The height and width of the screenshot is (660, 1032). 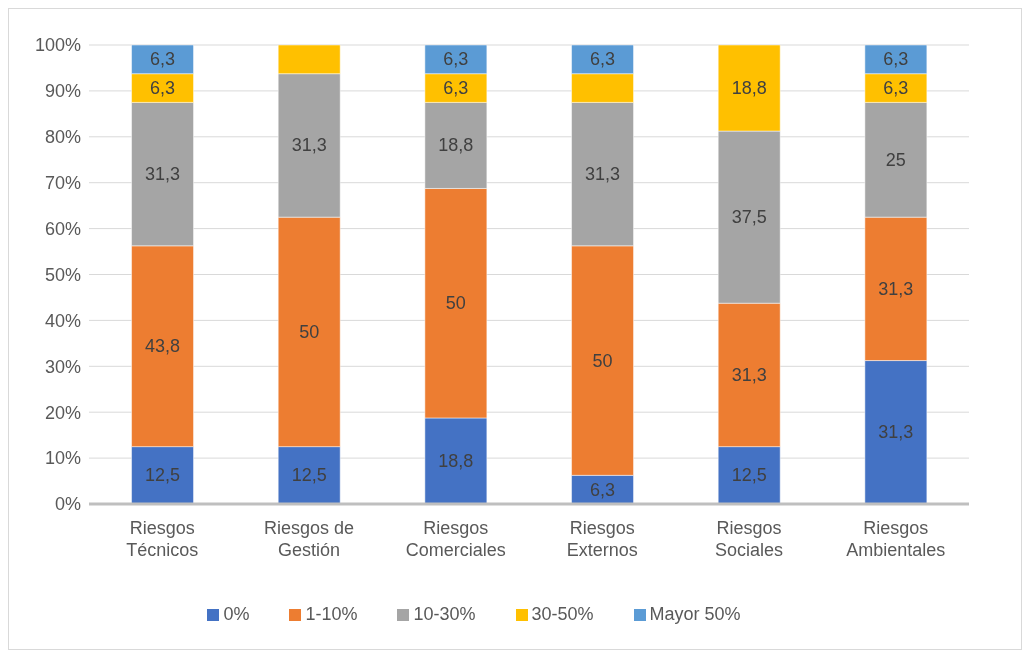 What do you see at coordinates (57, 45) in the screenshot?
I see `y-tick-label: 100%` at bounding box center [57, 45].